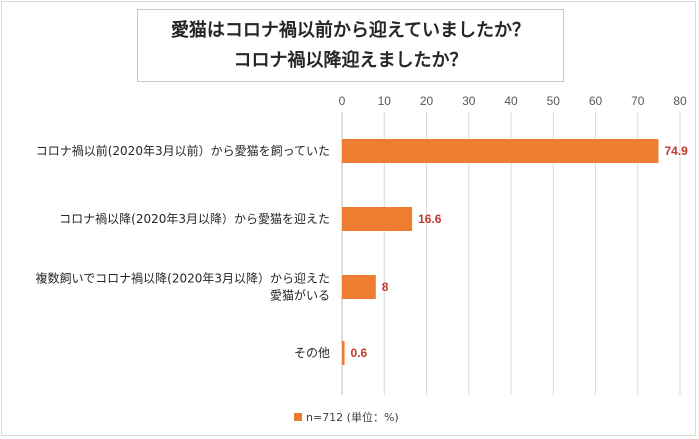  What do you see at coordinates (359, 353) in the screenshot?
I see `data-label: 0.6` at bounding box center [359, 353].